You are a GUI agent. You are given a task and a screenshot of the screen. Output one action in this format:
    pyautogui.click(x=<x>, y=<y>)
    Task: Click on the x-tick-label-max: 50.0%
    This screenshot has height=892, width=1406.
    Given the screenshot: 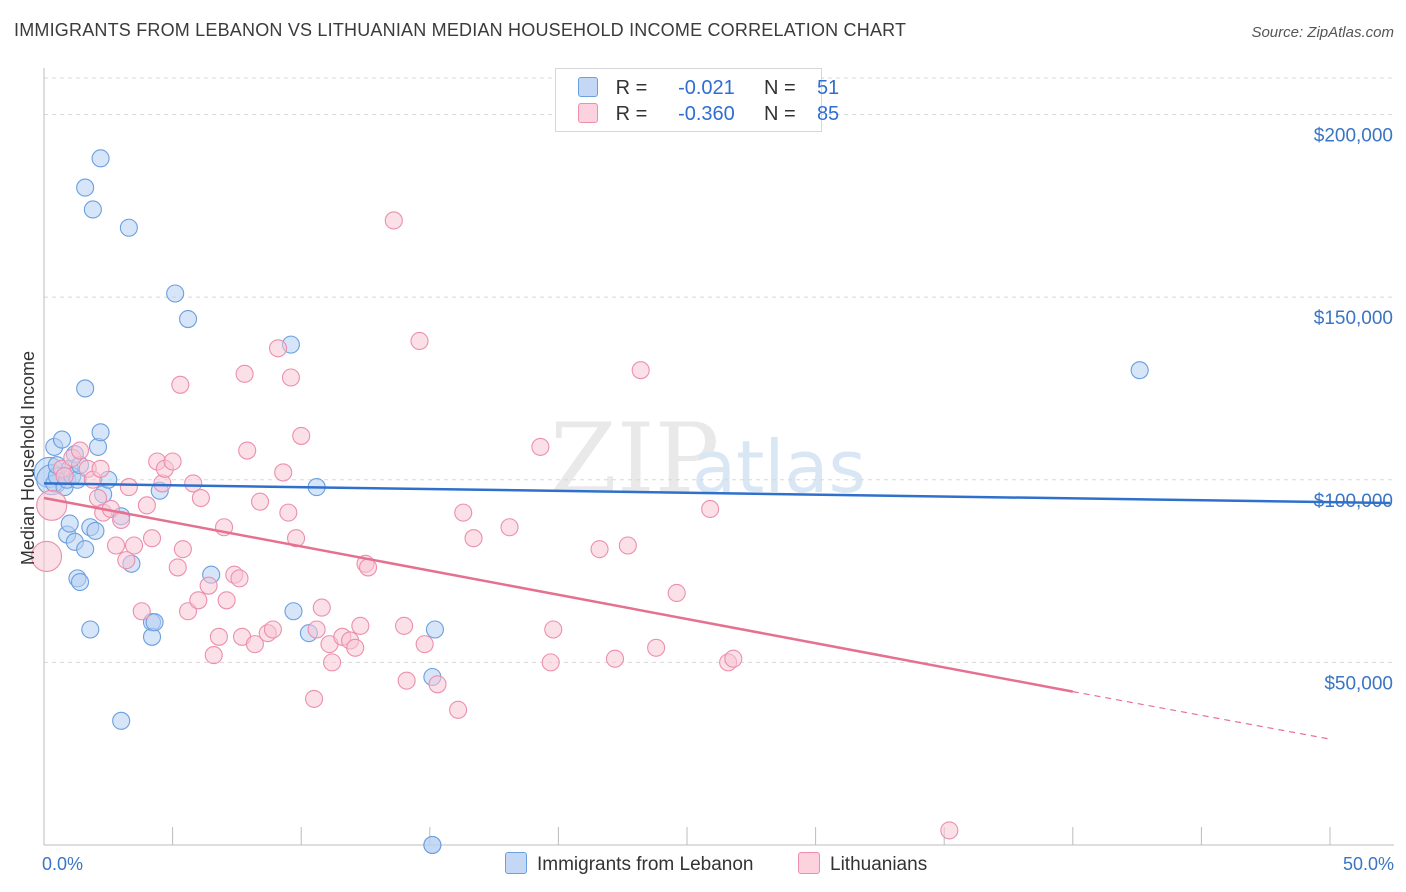 What is the action you would take?
    pyautogui.click(x=1368, y=864)
    